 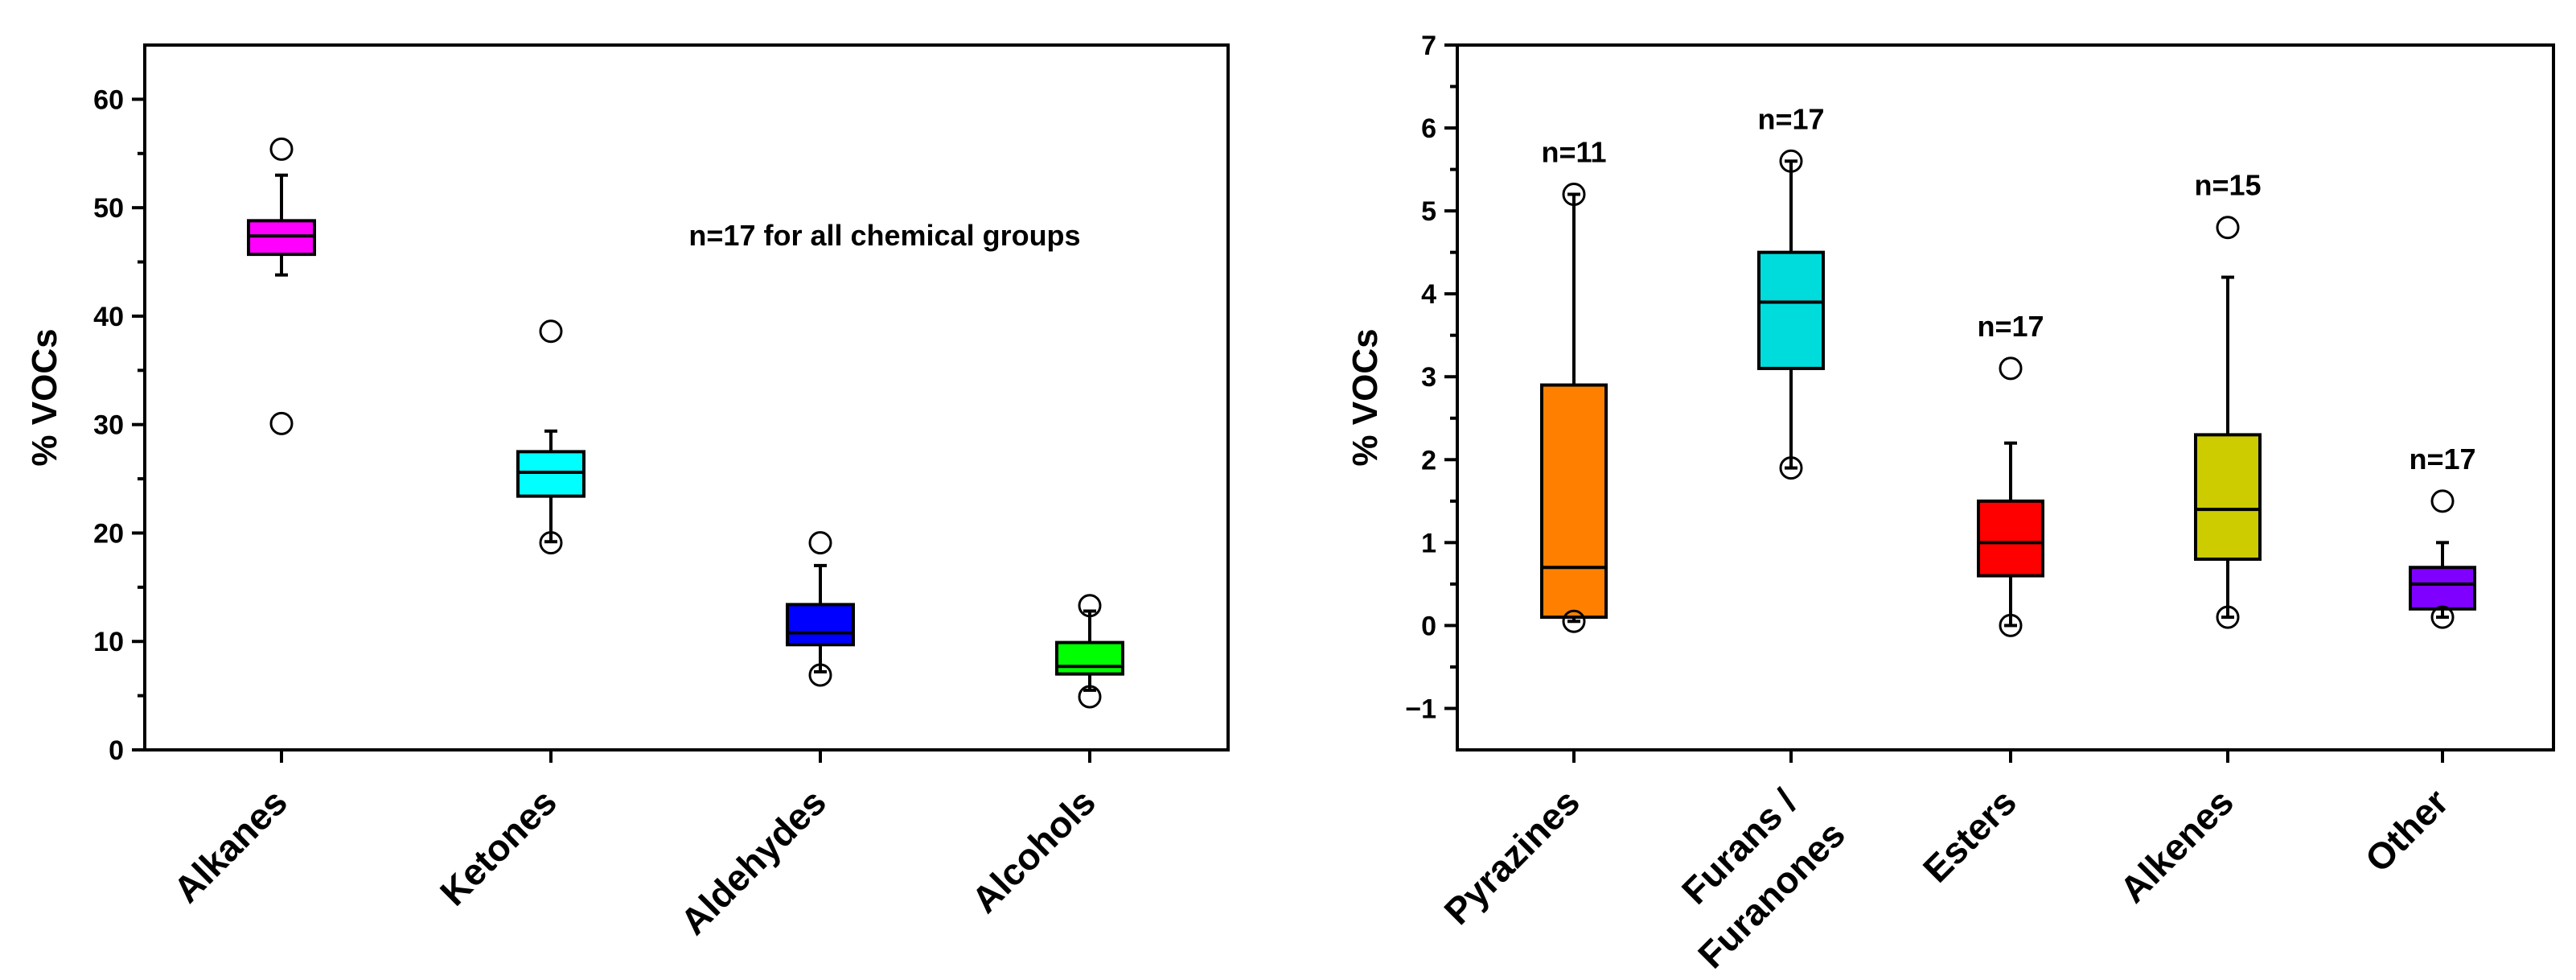 I want to click on box-alcohols, so click(x=1089, y=658).